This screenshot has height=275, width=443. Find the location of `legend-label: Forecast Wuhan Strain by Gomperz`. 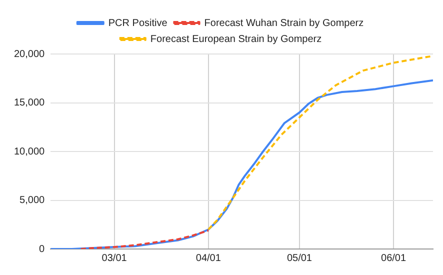

legend-label: Forecast Wuhan Strain by Gomperz is located at coordinates (284, 23).